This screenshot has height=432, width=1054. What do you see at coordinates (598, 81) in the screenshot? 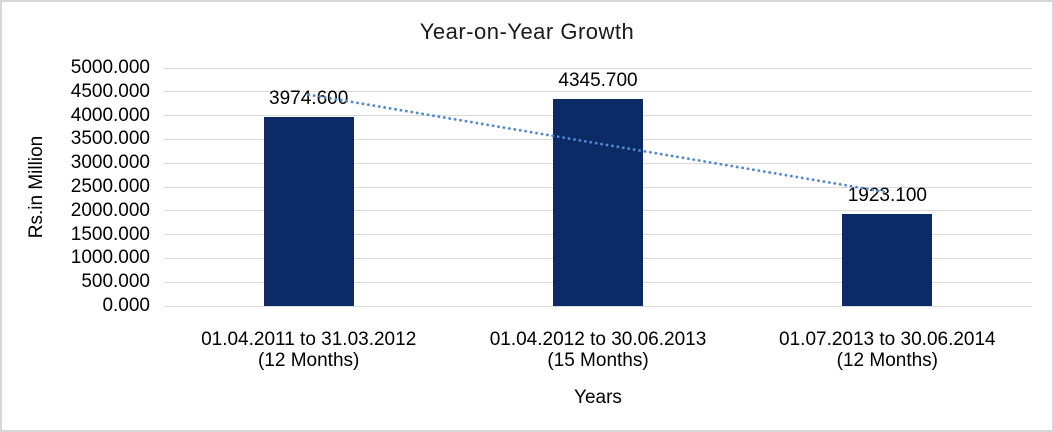
I see `bar-value-label: 4345.700` at bounding box center [598, 81].